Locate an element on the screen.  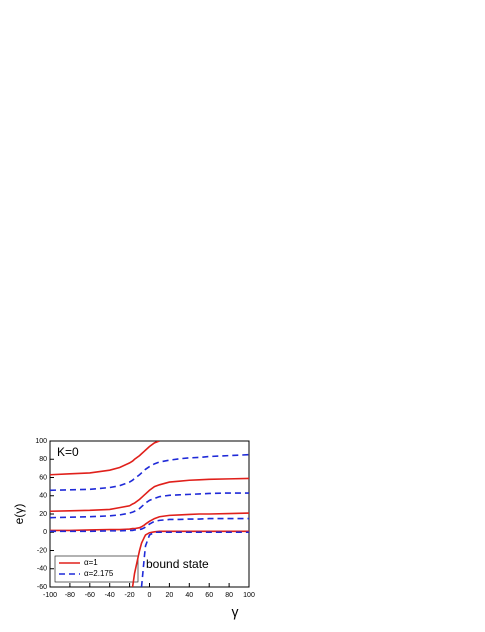
y-tick-label: 80 is located at coordinates (43, 459).